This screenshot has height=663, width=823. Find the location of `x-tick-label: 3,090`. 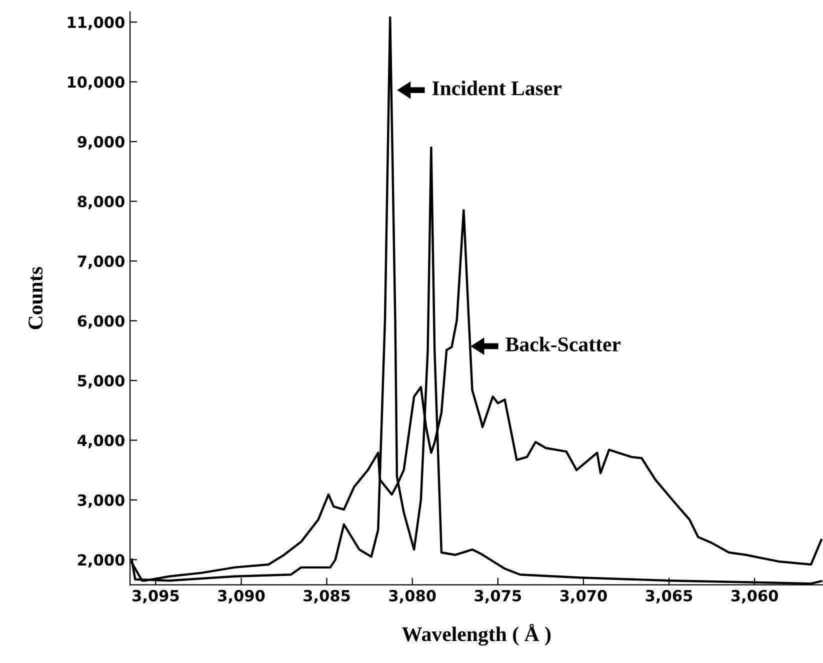

x-tick-label: 3,090 is located at coordinates (241, 597).